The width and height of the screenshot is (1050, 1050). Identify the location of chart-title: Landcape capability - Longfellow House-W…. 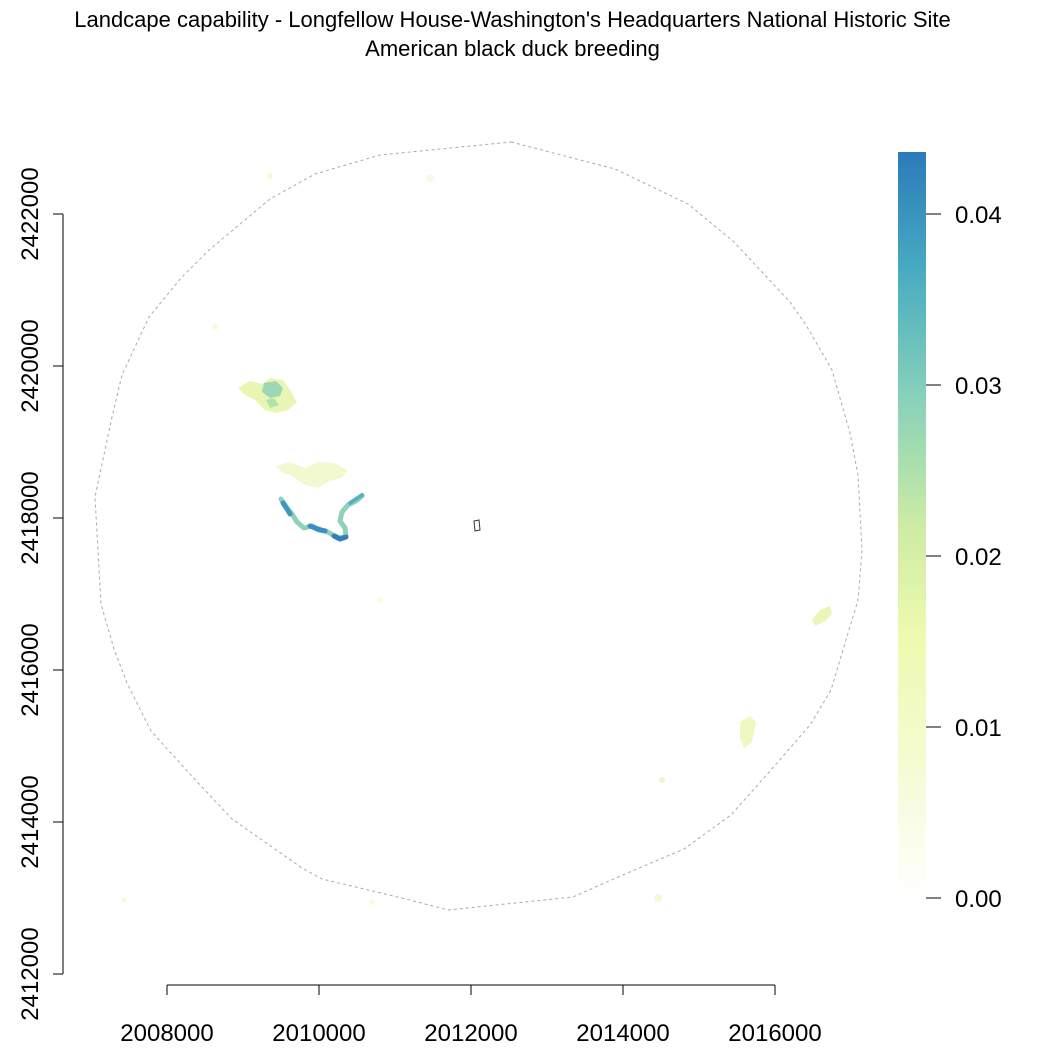
(512, 19).